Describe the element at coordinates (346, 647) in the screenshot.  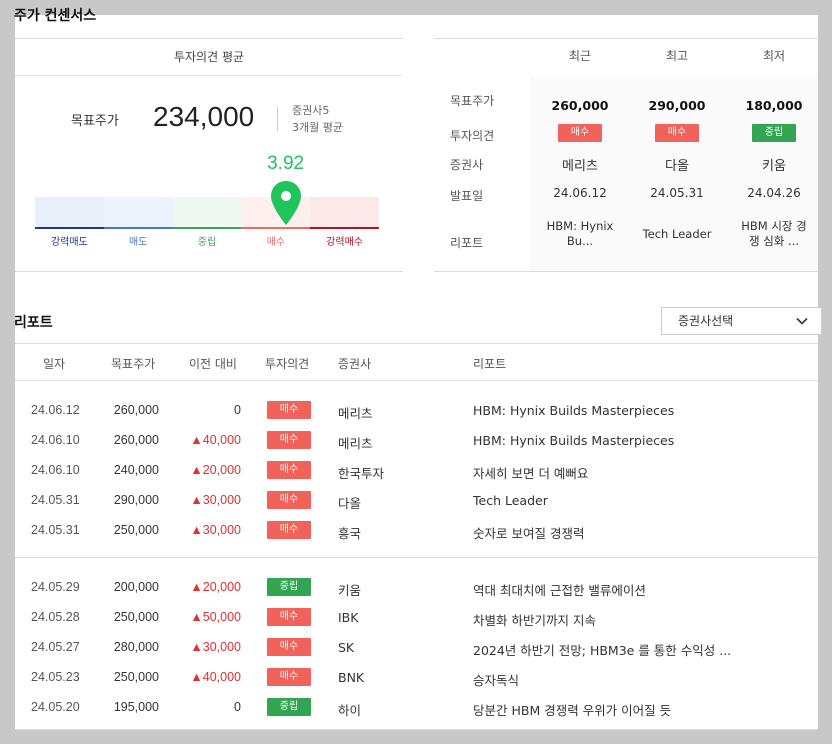
I see `row-broker: SK` at that location.